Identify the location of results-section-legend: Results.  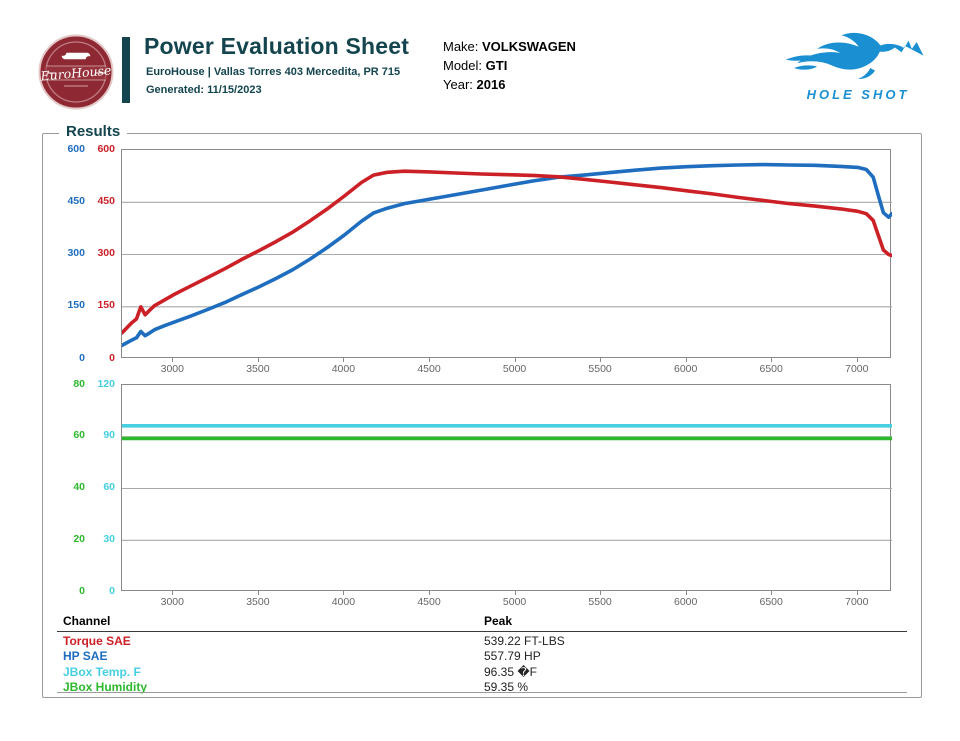
(93, 131).